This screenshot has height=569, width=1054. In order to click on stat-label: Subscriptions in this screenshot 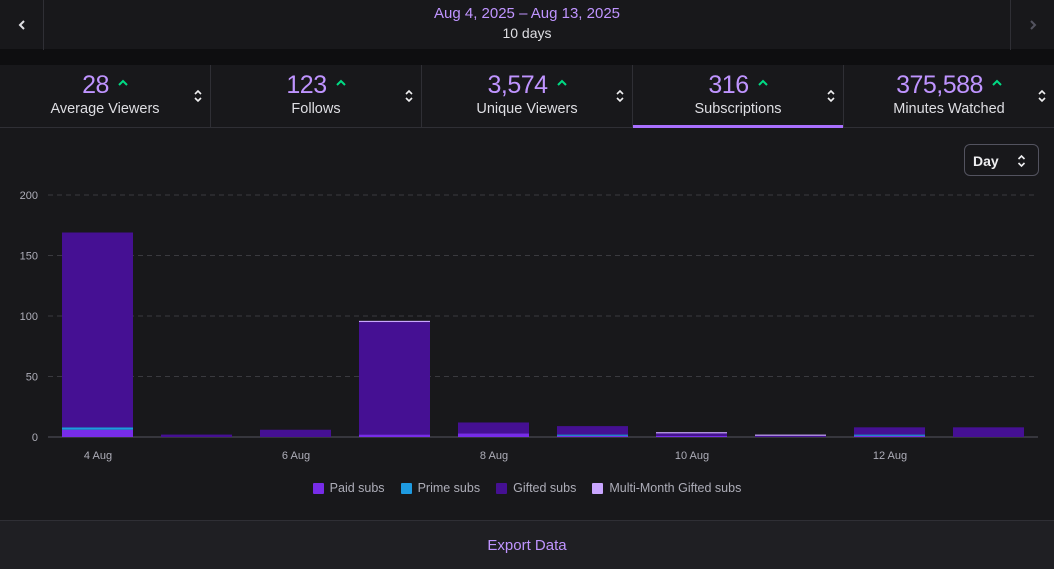, I will do `click(738, 109)`.